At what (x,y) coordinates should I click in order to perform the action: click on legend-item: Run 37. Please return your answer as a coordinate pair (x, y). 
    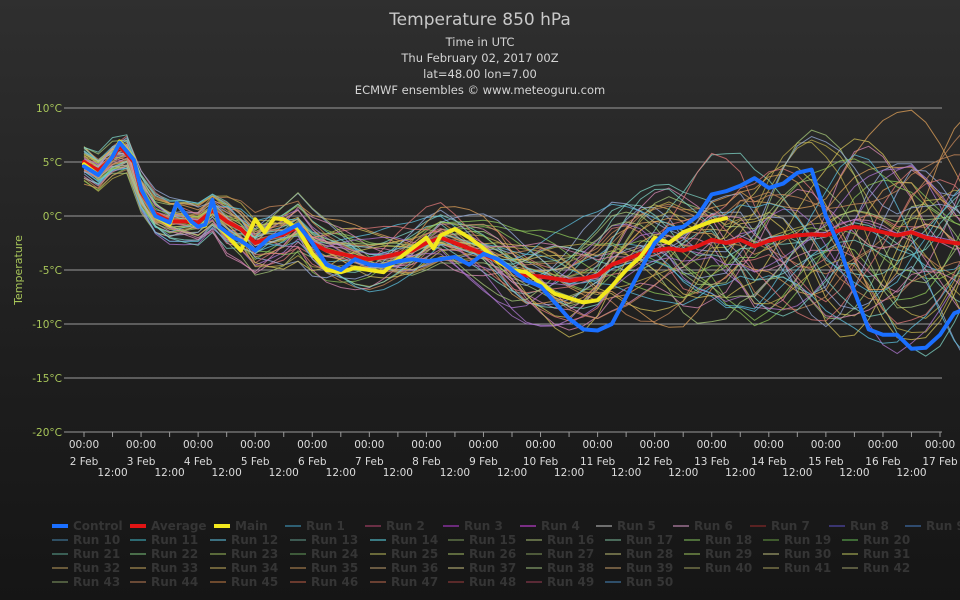
    Looking at the image, I should click on (482, 568).